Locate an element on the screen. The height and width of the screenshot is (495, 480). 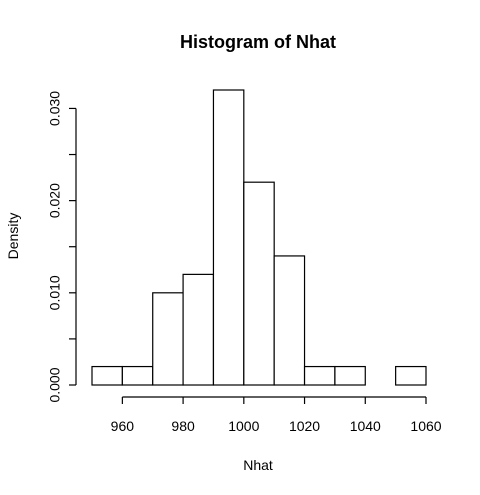
y-tick-label: 0.020 is located at coordinates (55, 200).